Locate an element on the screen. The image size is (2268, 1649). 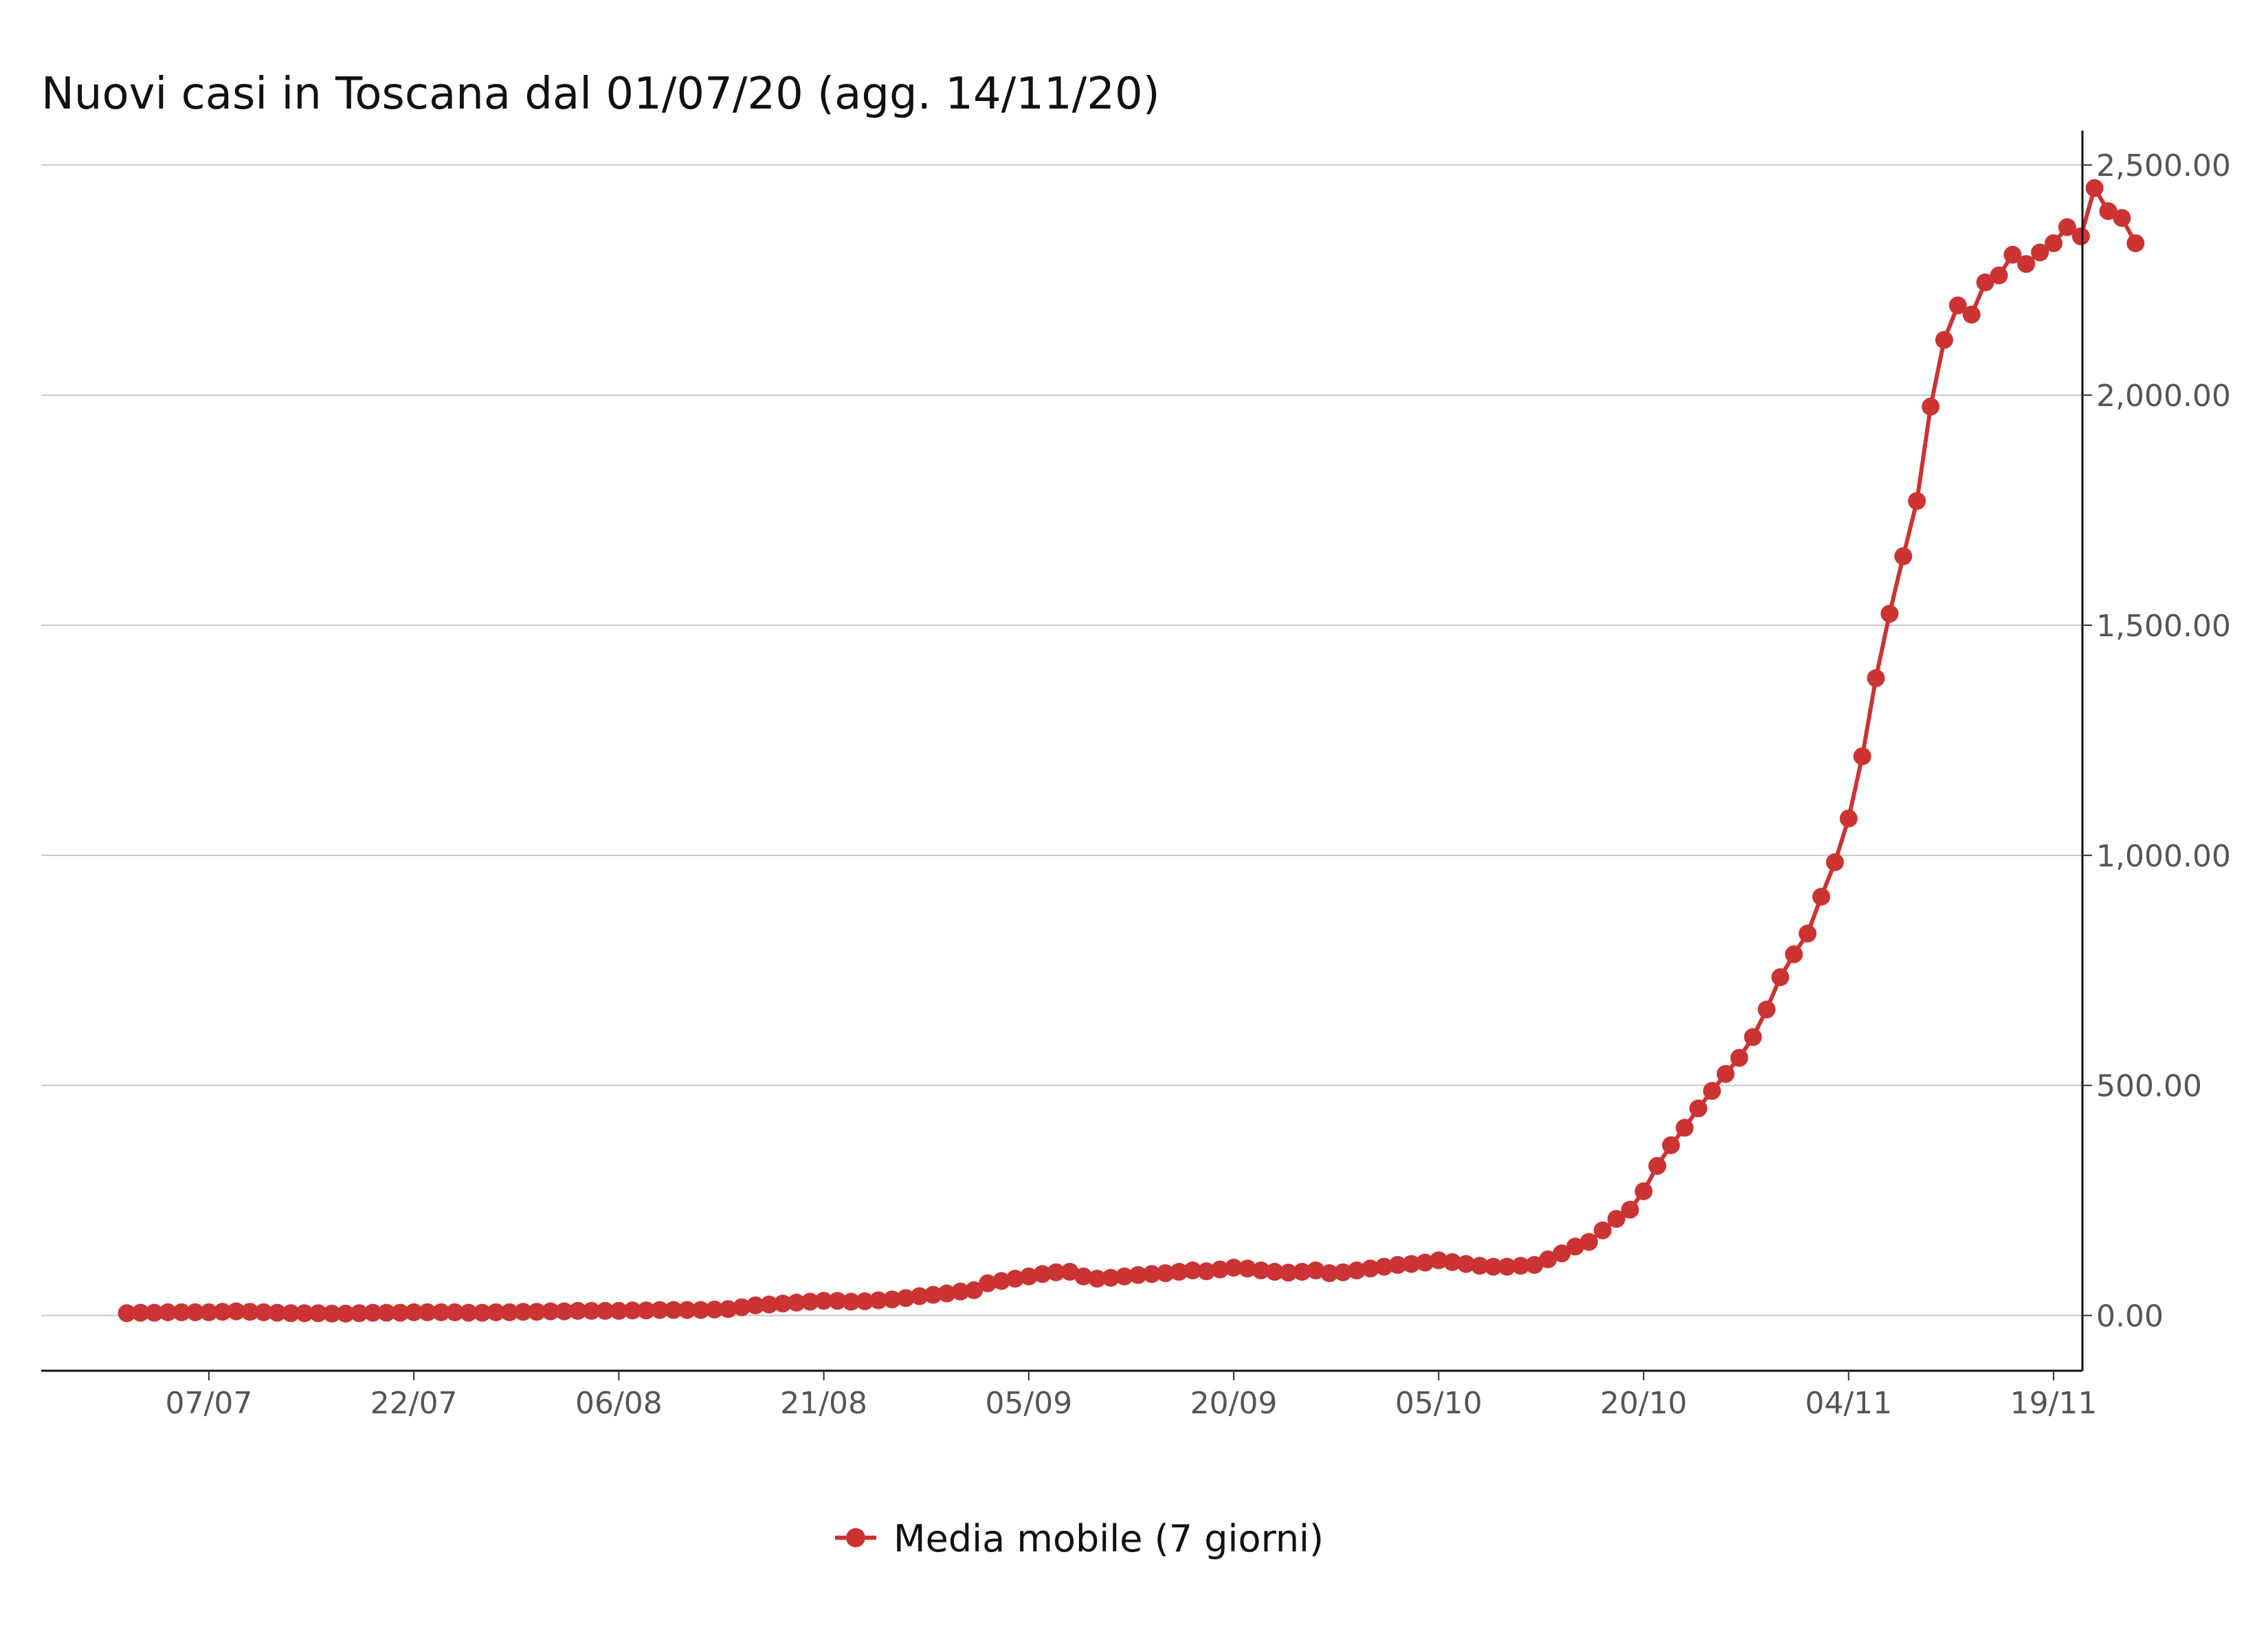
x-tick-label: 05/09 is located at coordinates (1028, 1403).